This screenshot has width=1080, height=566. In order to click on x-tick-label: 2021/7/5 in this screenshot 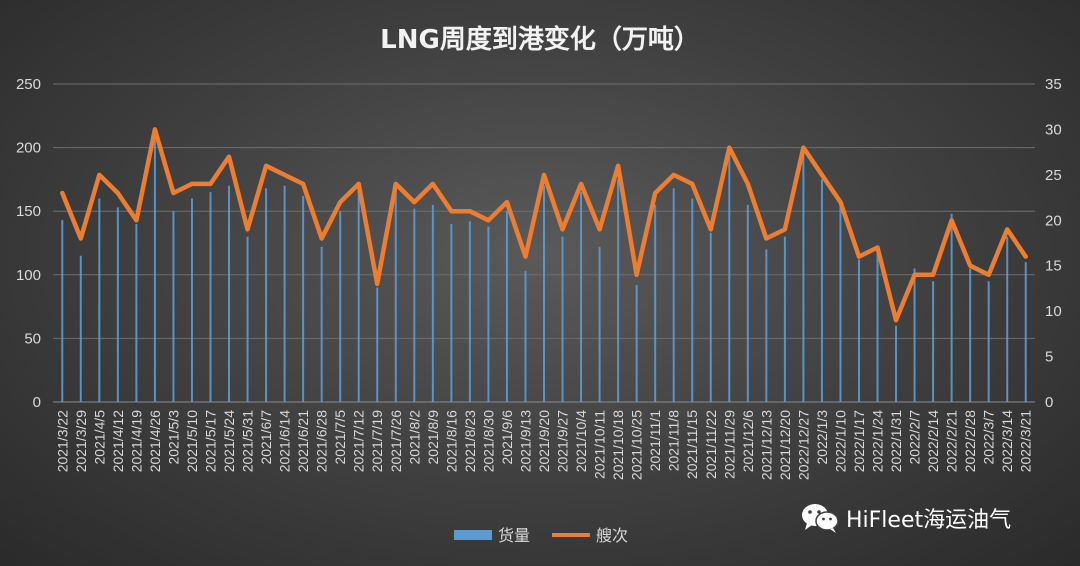, I will do `click(340, 437)`.